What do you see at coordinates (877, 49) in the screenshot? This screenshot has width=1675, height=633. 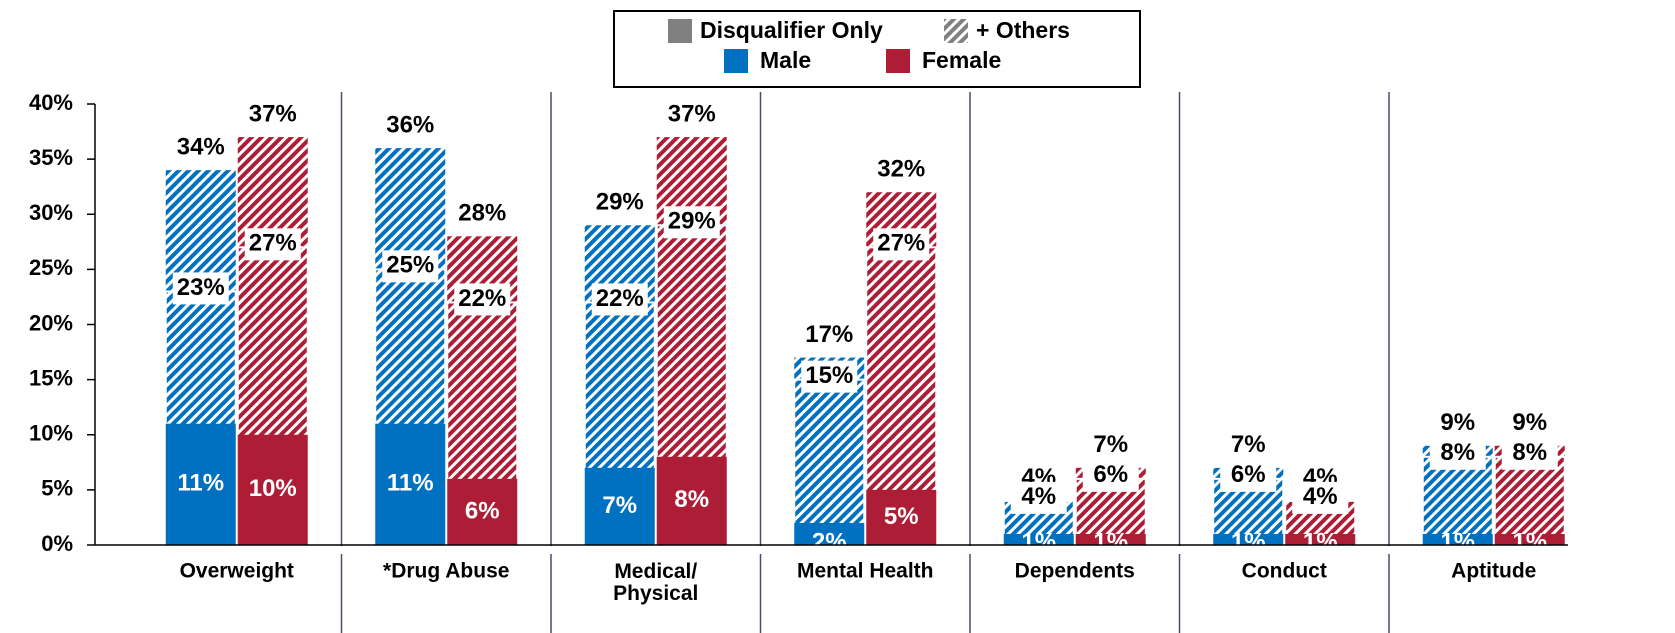 I see `legend-box` at bounding box center [877, 49].